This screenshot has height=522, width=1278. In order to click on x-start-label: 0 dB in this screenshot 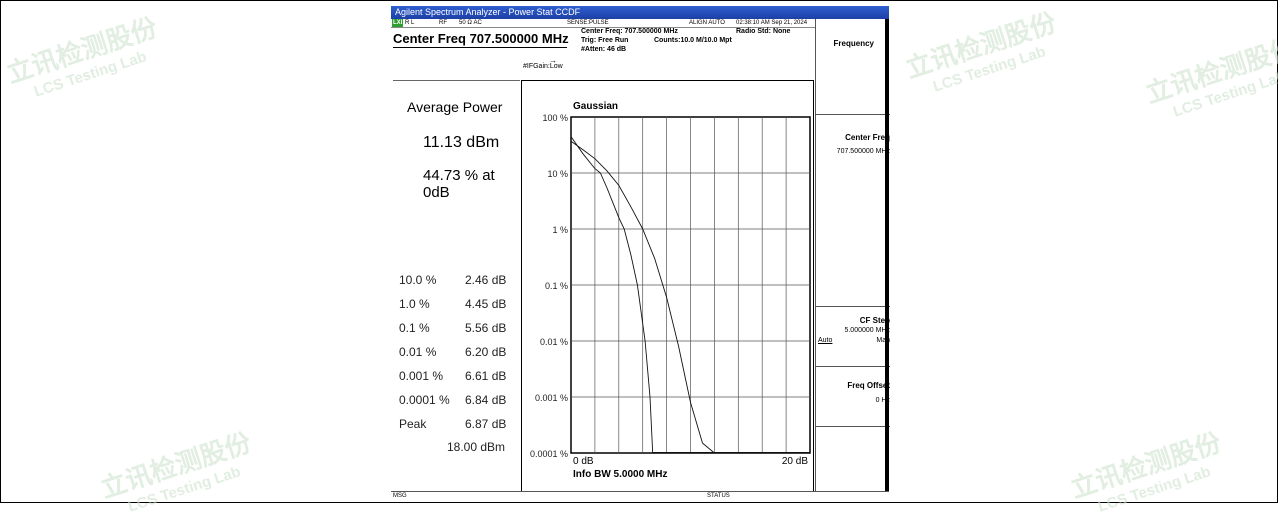, I will do `click(583, 461)`.